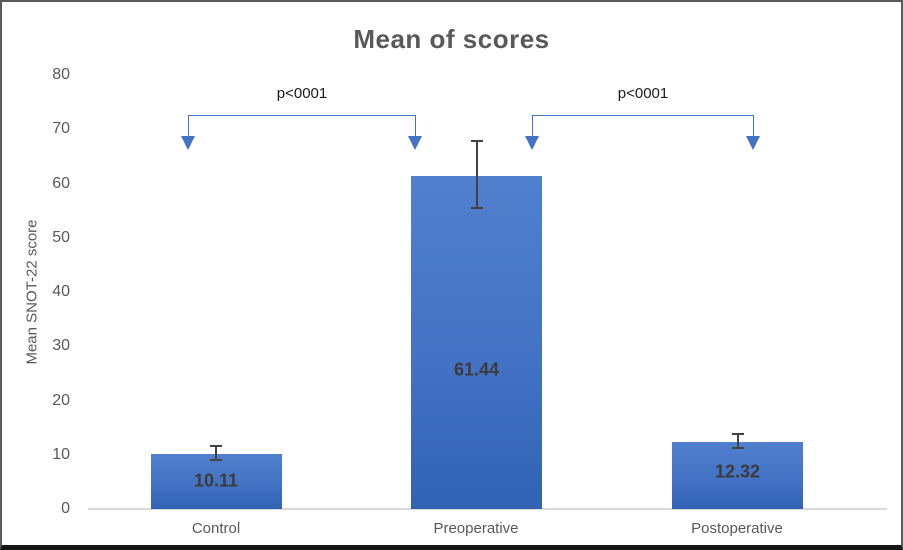  Describe the element at coordinates (61, 346) in the screenshot. I see `y-tick-label: 30` at that location.